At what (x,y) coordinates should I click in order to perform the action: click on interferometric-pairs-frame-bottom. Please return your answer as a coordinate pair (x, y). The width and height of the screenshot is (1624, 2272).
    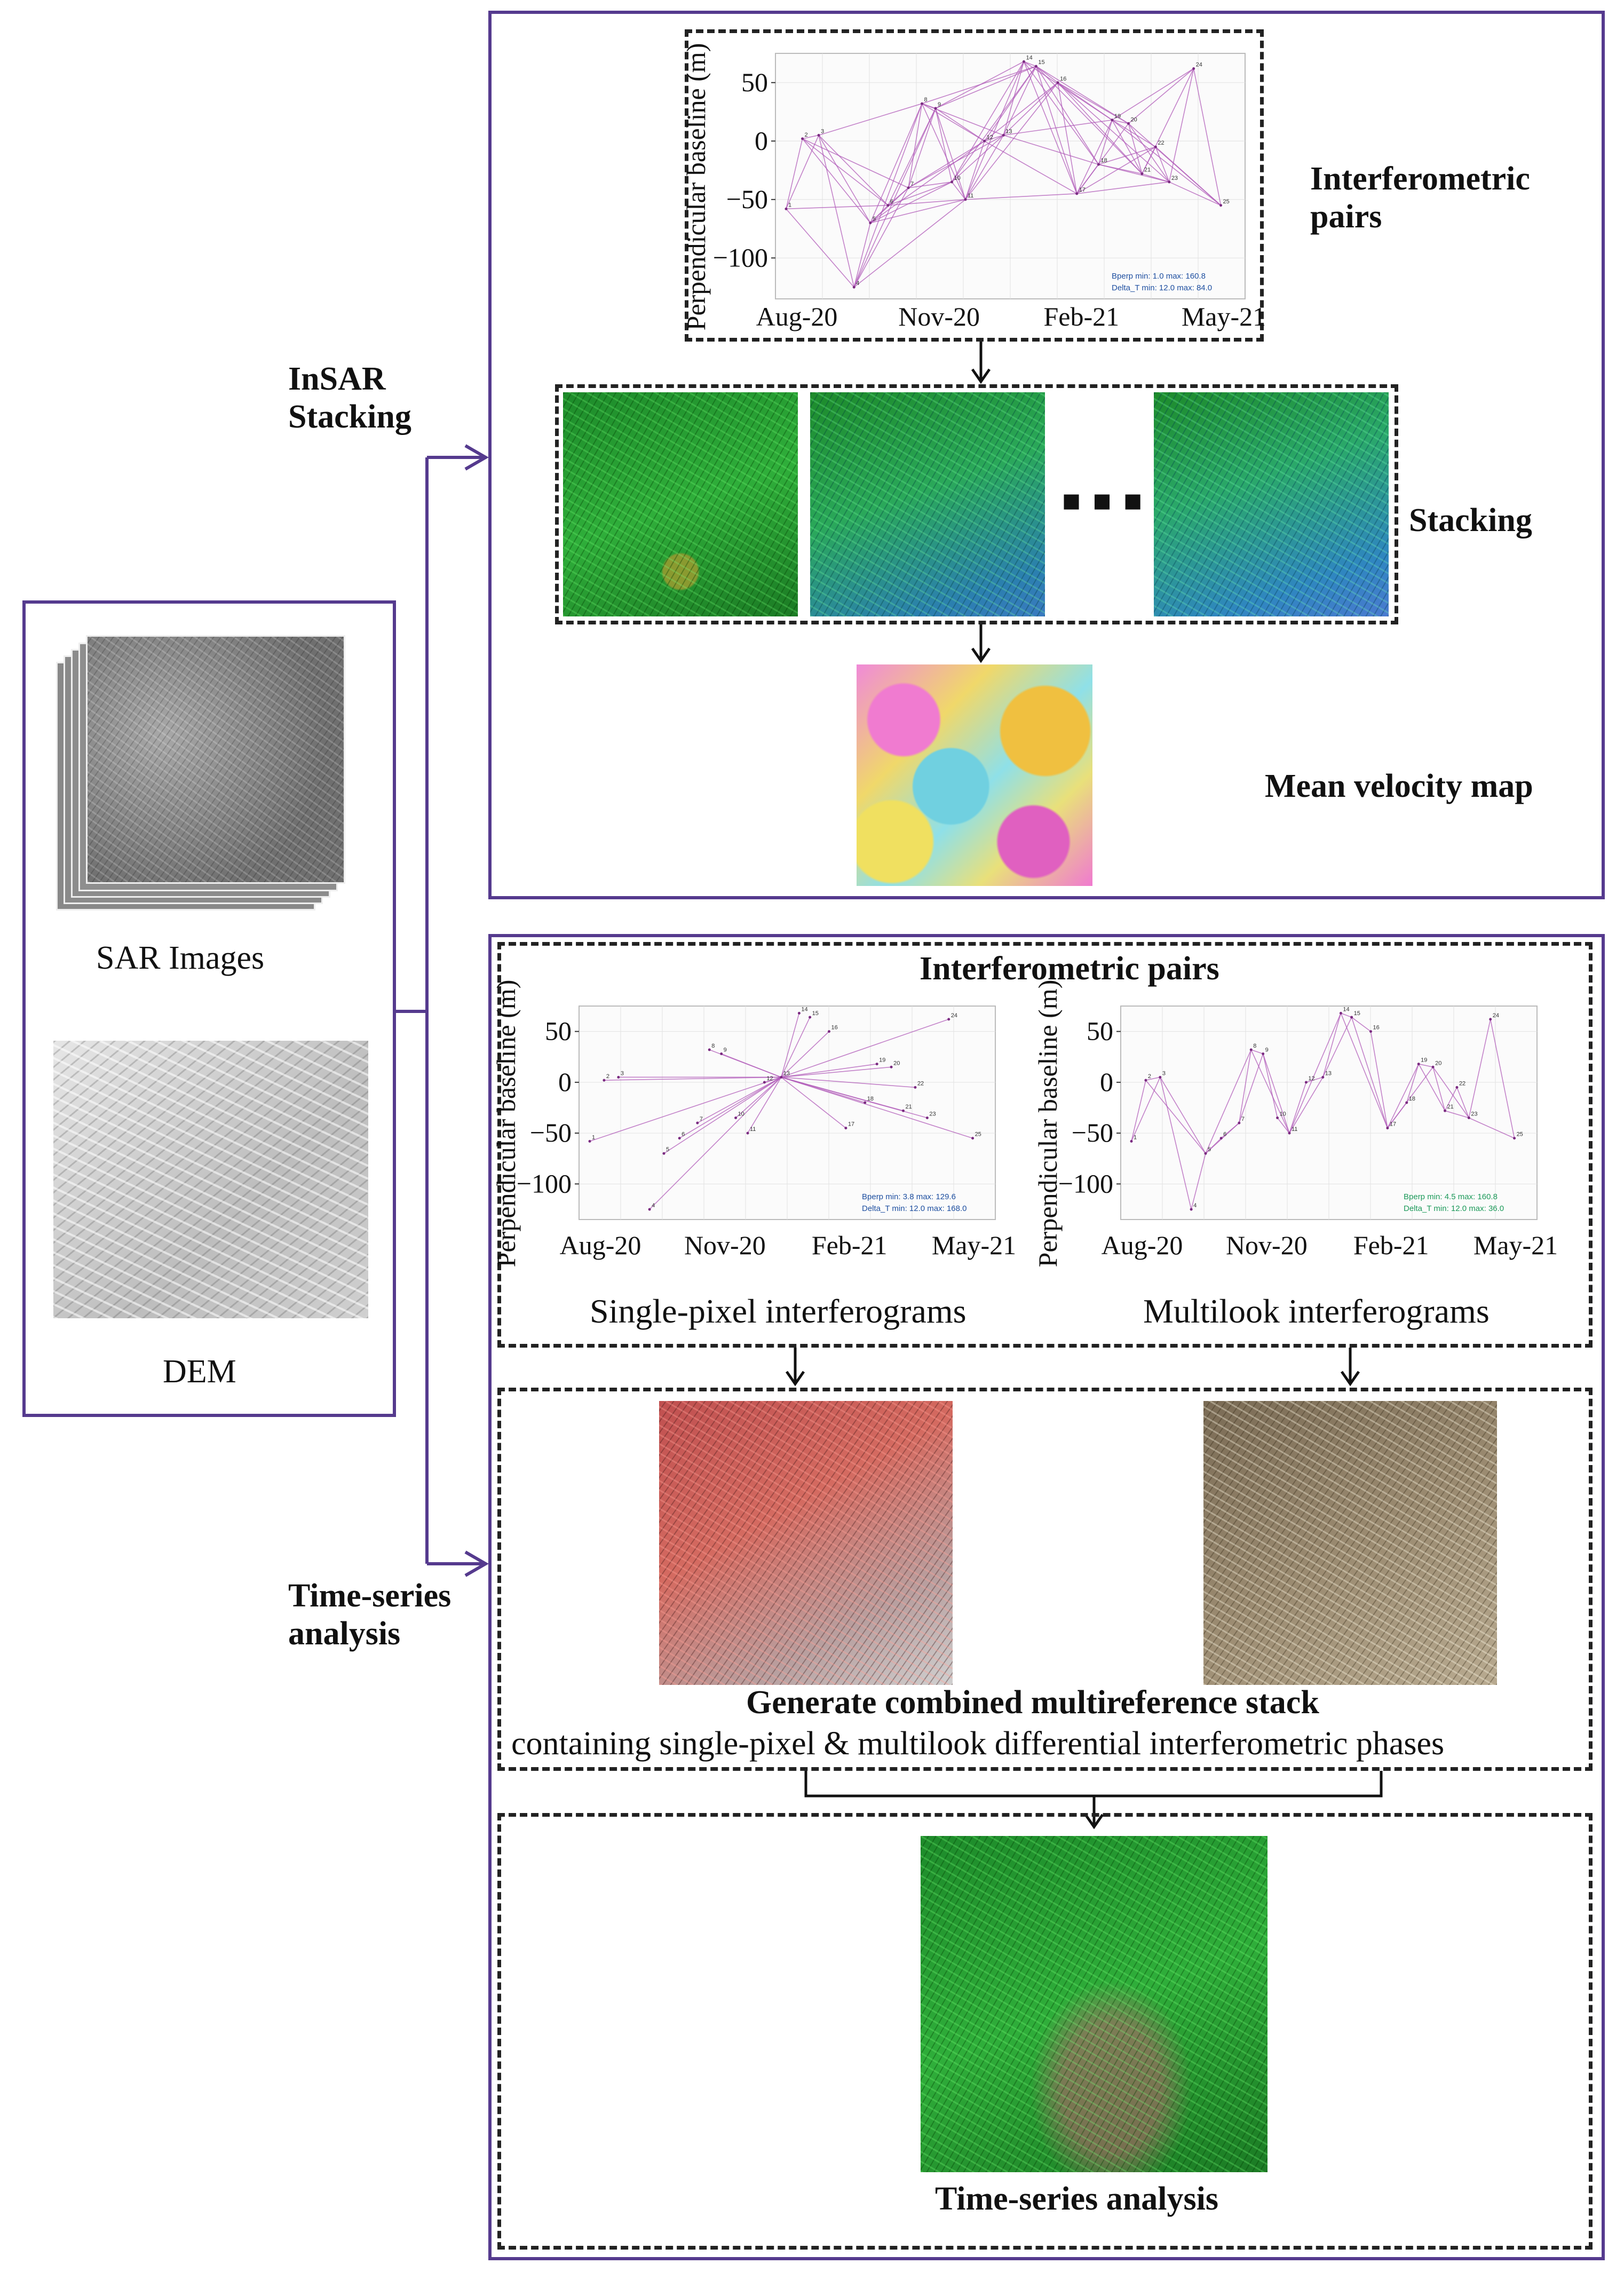
    Looking at the image, I should click on (1045, 1145).